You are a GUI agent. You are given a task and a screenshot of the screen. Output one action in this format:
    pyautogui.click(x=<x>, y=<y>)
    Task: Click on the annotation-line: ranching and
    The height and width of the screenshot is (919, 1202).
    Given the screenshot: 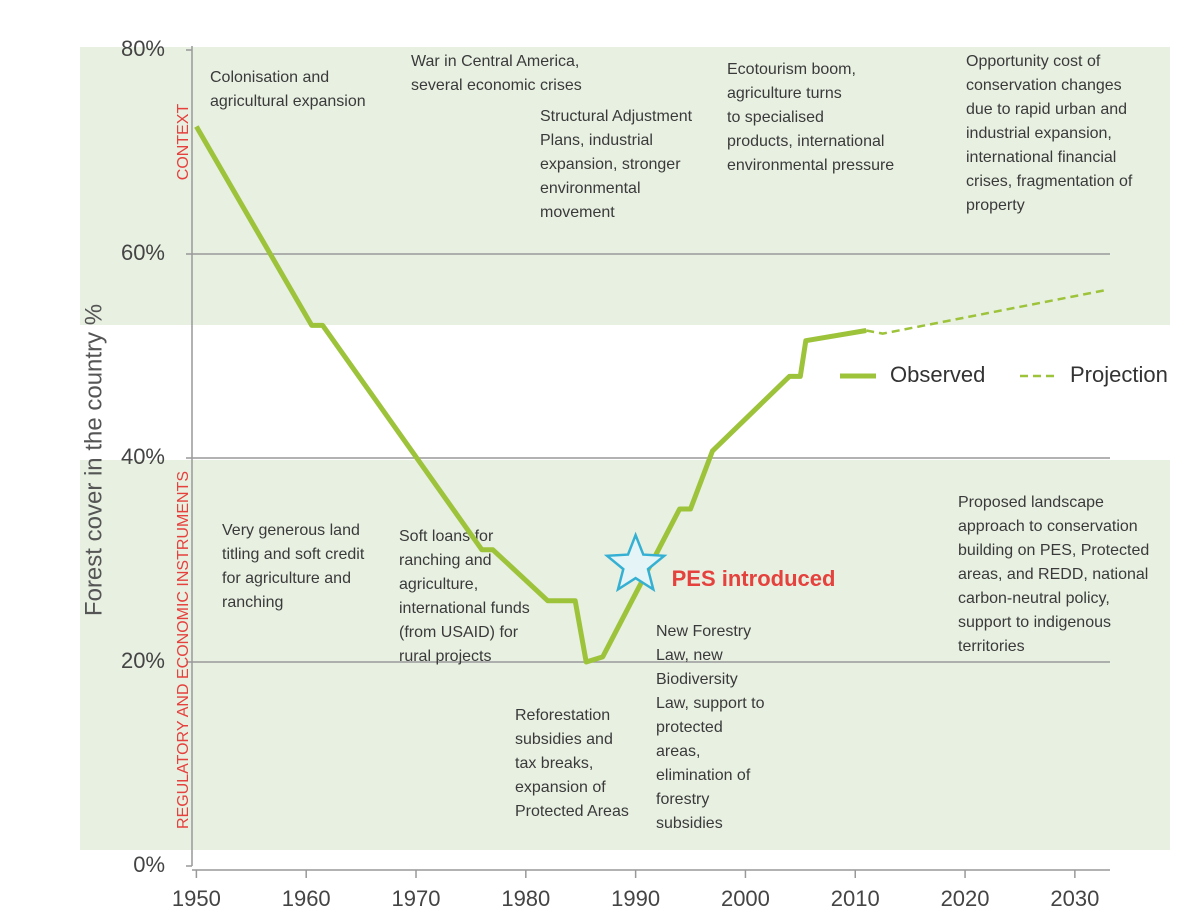 What is the action you would take?
    pyautogui.click(x=445, y=560)
    